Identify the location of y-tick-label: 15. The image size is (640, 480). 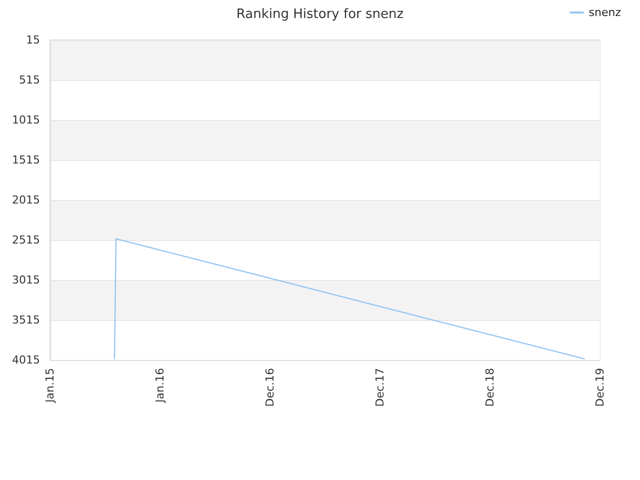
(33, 40).